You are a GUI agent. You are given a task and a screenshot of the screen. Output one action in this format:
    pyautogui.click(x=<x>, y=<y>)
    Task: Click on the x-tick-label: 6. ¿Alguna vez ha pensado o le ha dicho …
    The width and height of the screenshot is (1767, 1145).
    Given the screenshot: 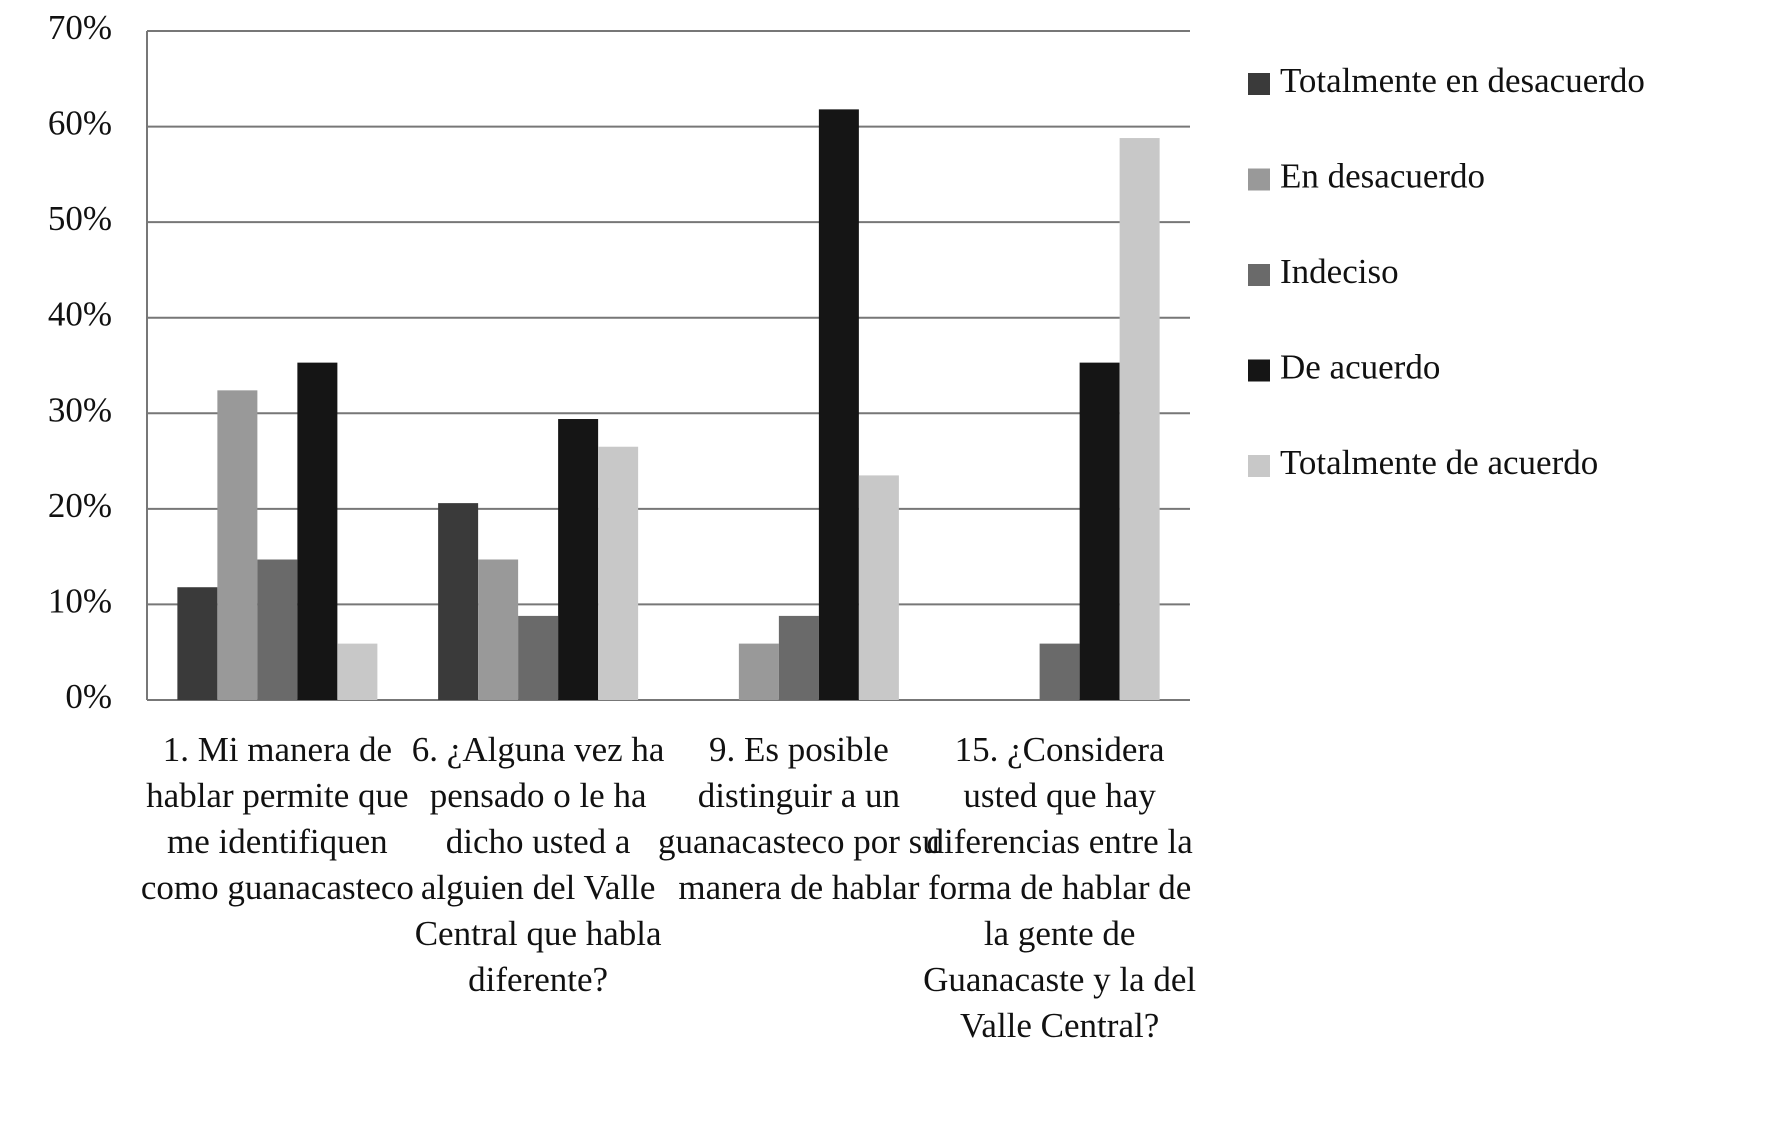 What is the action you would take?
    pyautogui.click(x=538, y=864)
    